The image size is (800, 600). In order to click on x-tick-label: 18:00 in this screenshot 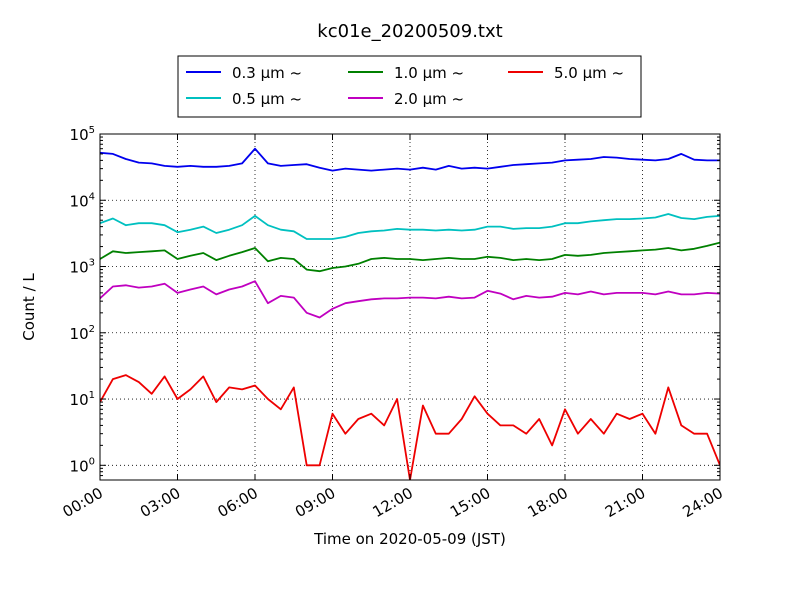, I will do `click(548, 502)`.